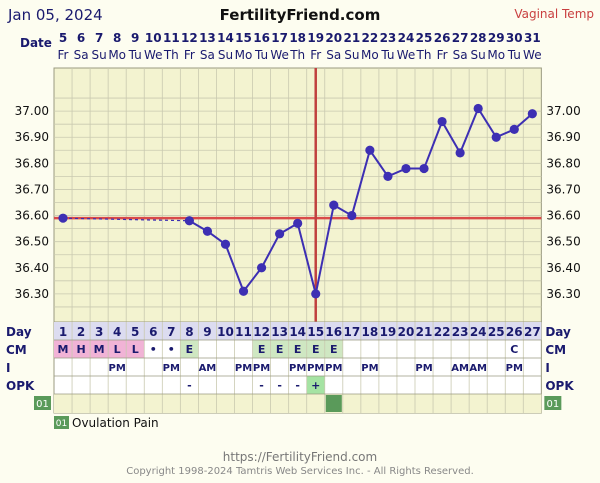 The height and width of the screenshot is (483, 600). I want to click on ytick-label-right: 37.00, so click(563, 111).